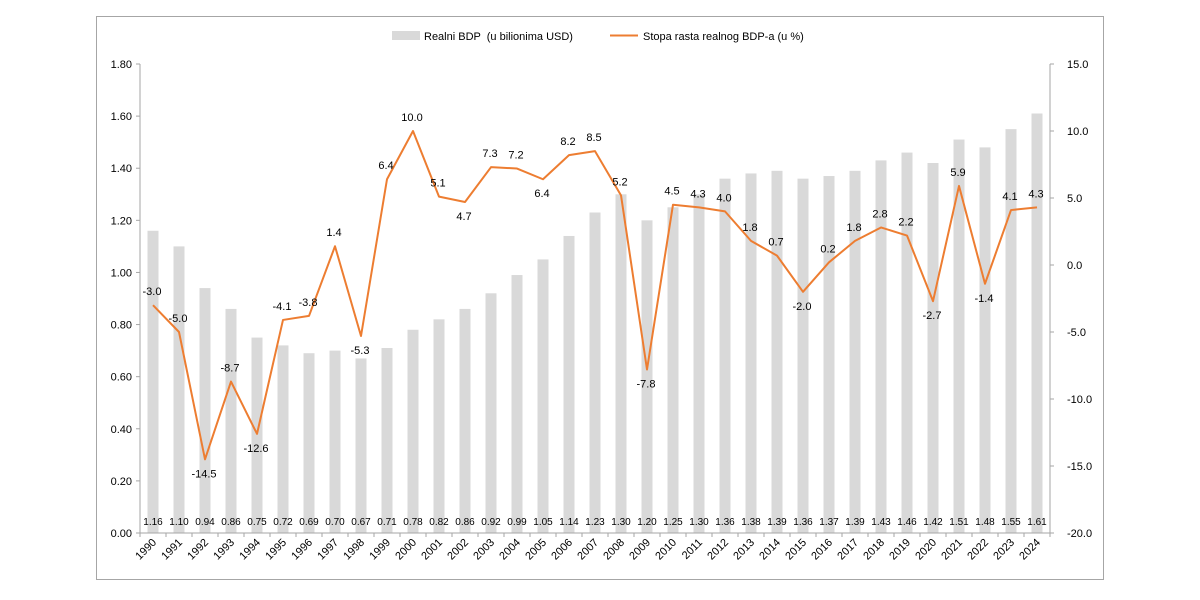 The width and height of the screenshot is (1200, 600). Describe the element at coordinates (588, 550) in the screenshot. I see `x-tick-label: 2007` at that location.